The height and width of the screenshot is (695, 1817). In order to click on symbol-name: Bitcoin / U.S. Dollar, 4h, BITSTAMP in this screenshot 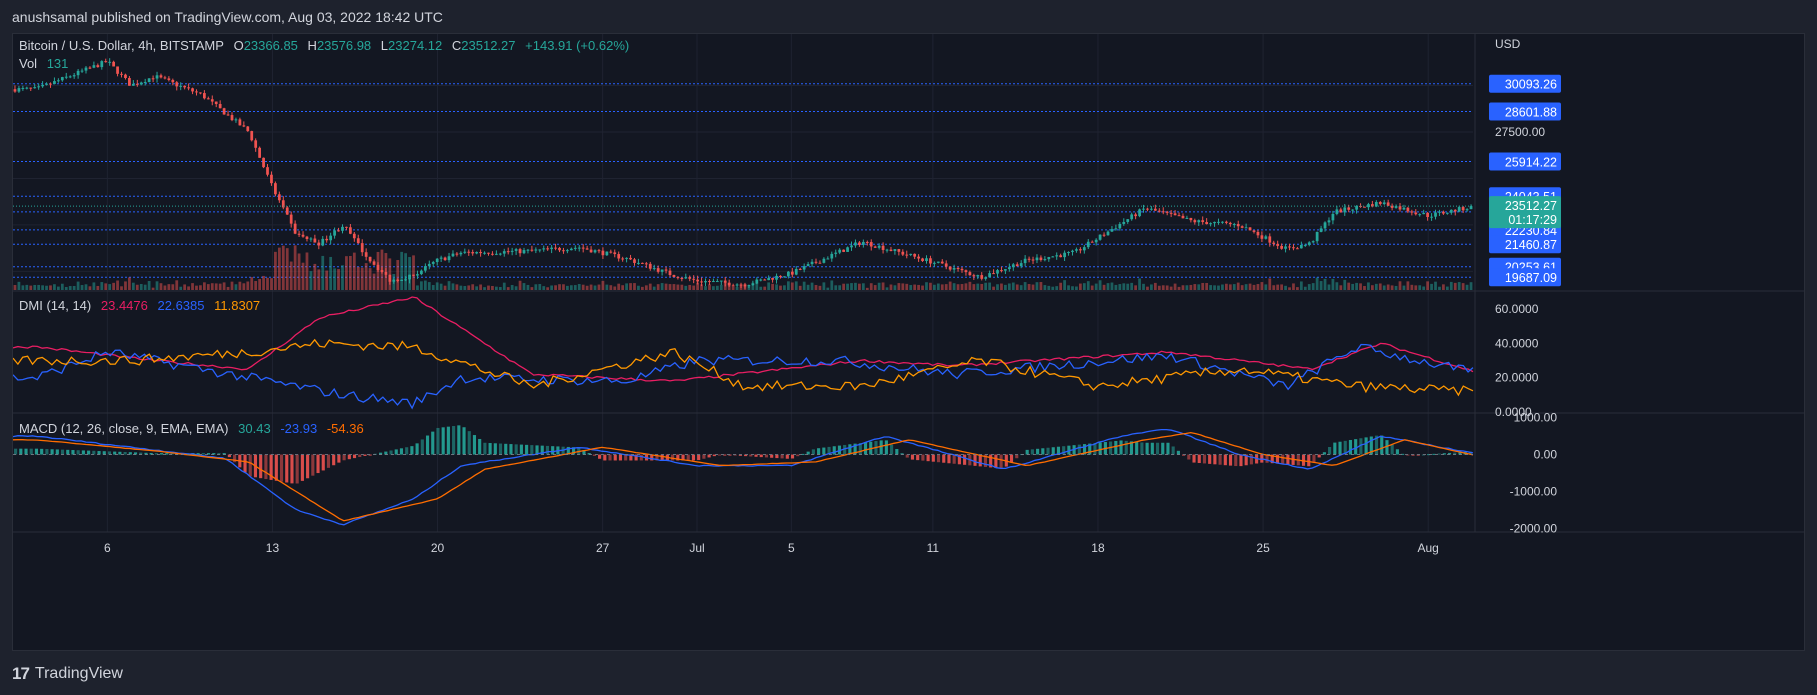, I will do `click(121, 45)`.